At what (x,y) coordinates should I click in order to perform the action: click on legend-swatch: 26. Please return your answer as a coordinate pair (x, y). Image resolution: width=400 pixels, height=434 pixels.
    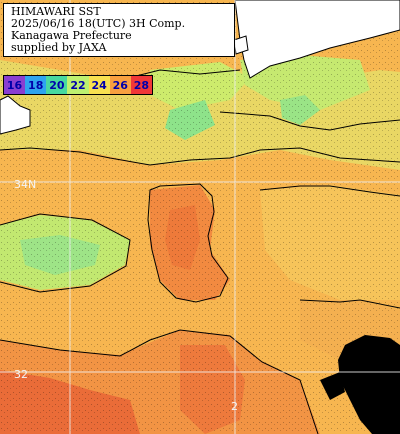
    Looking at the image, I should click on (120, 85).